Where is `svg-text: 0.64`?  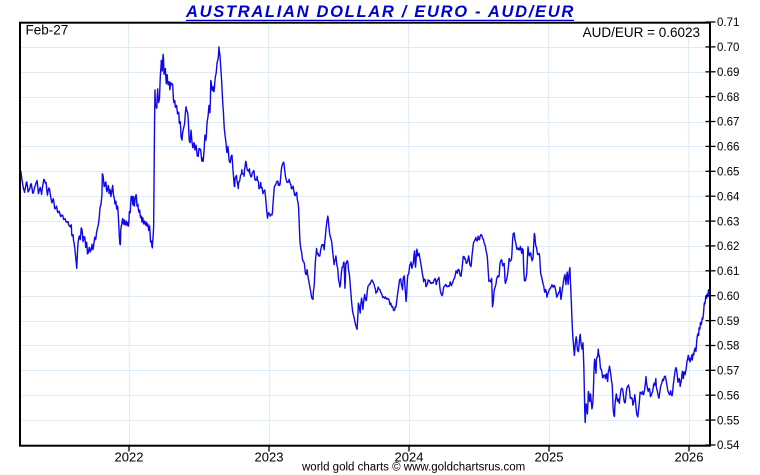 svg-text: 0.64 is located at coordinates (728, 197).